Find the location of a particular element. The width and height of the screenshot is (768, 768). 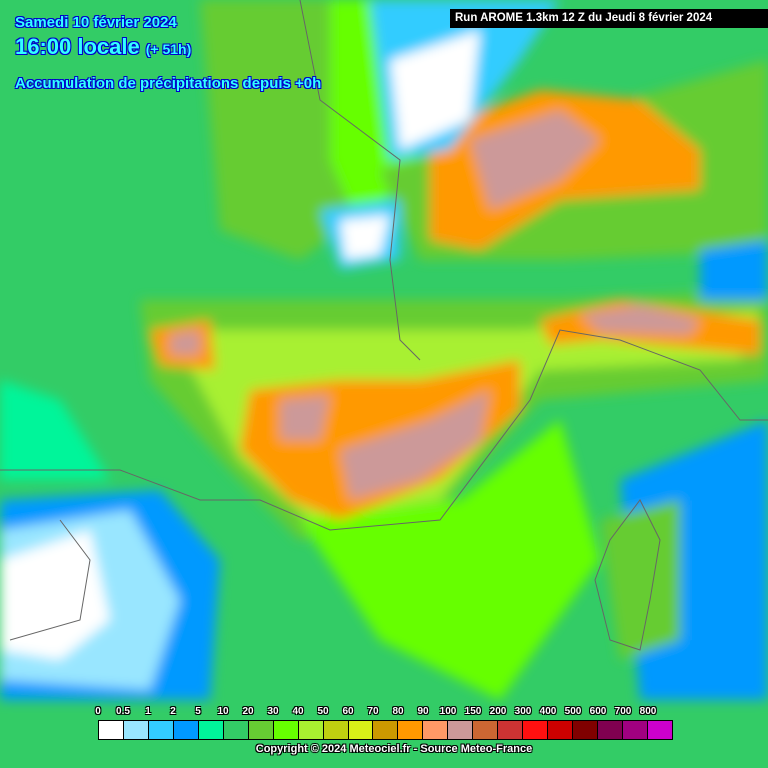

legend-label: 300 is located at coordinates (523, 711).